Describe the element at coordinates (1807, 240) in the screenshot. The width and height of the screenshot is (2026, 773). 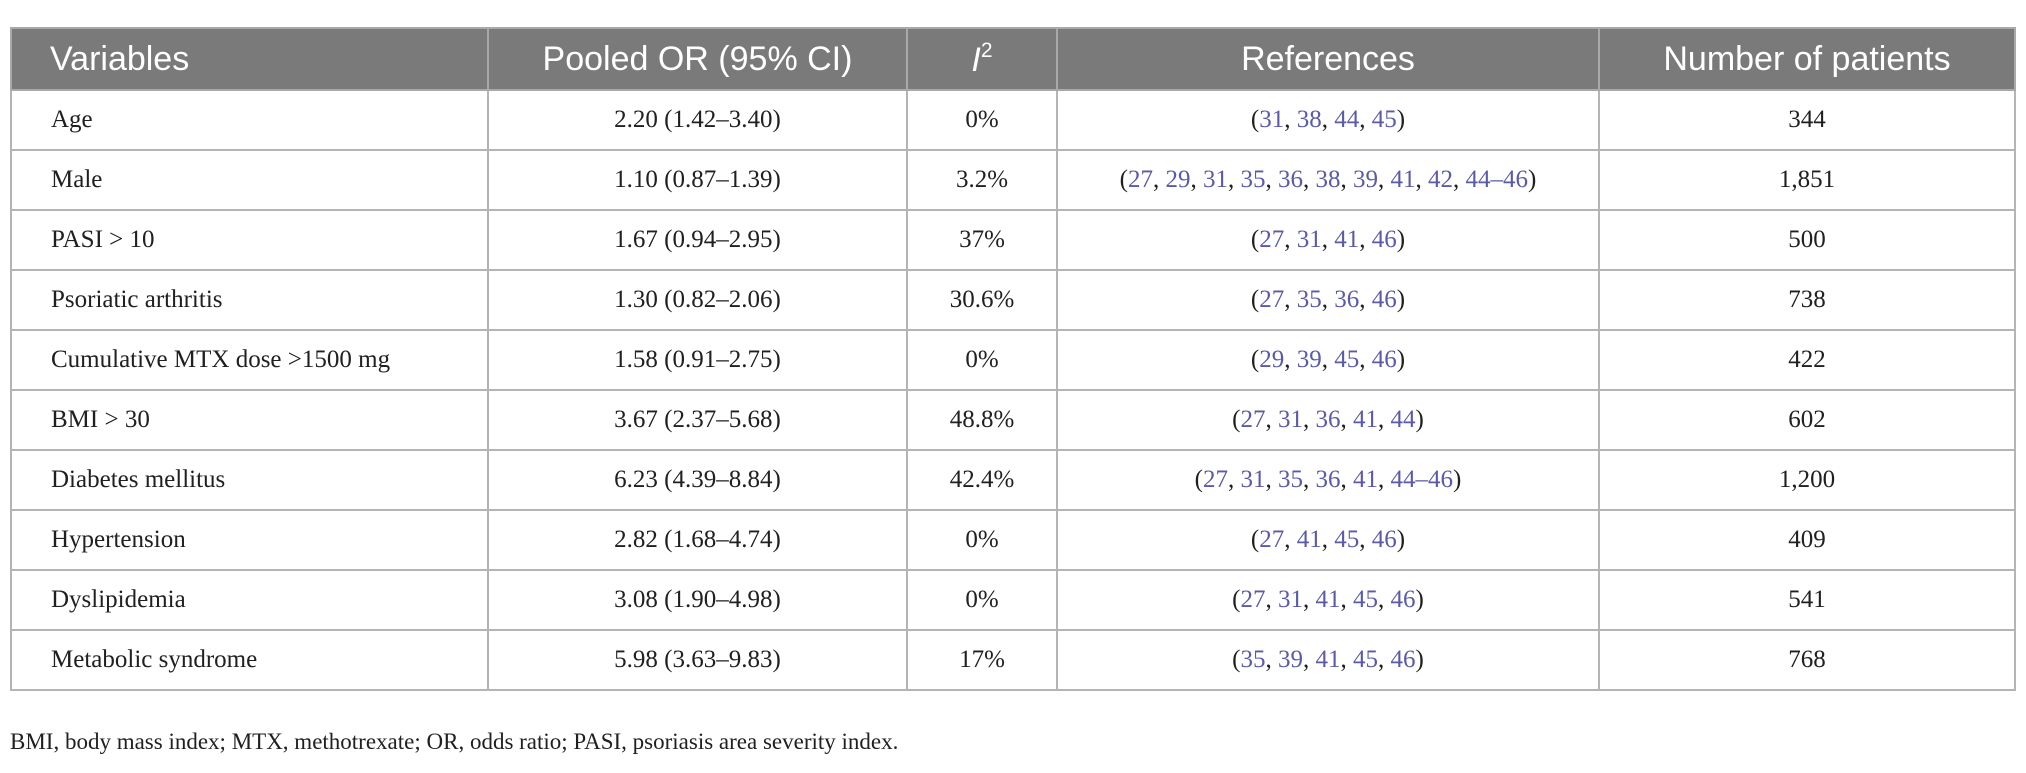
I see `number-of-patients-cell: 500` at that location.